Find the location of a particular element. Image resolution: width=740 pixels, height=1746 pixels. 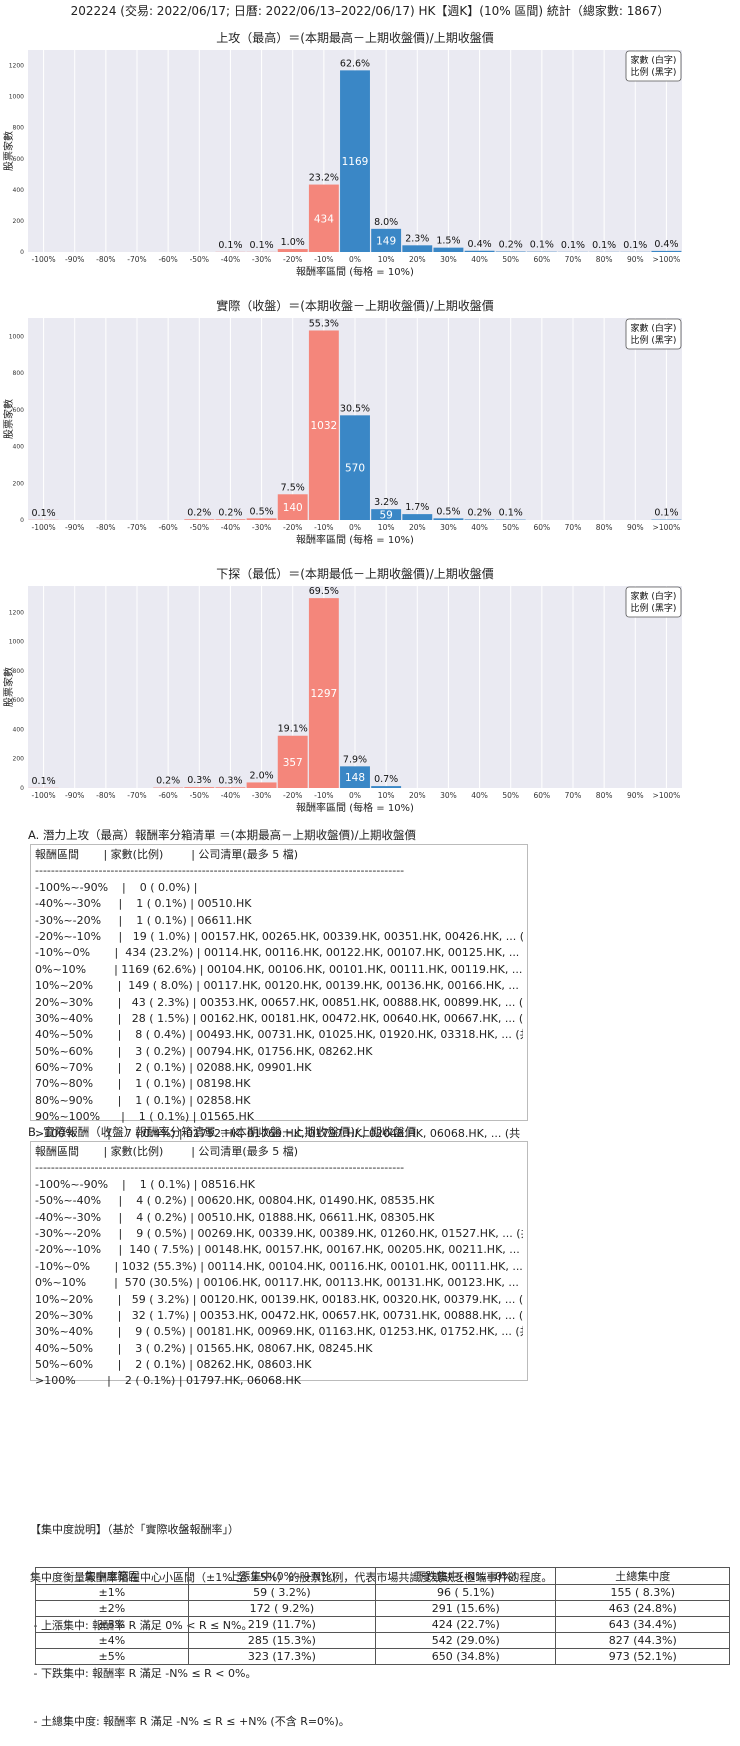

bar-count-label: 149 is located at coordinates (386, 241).